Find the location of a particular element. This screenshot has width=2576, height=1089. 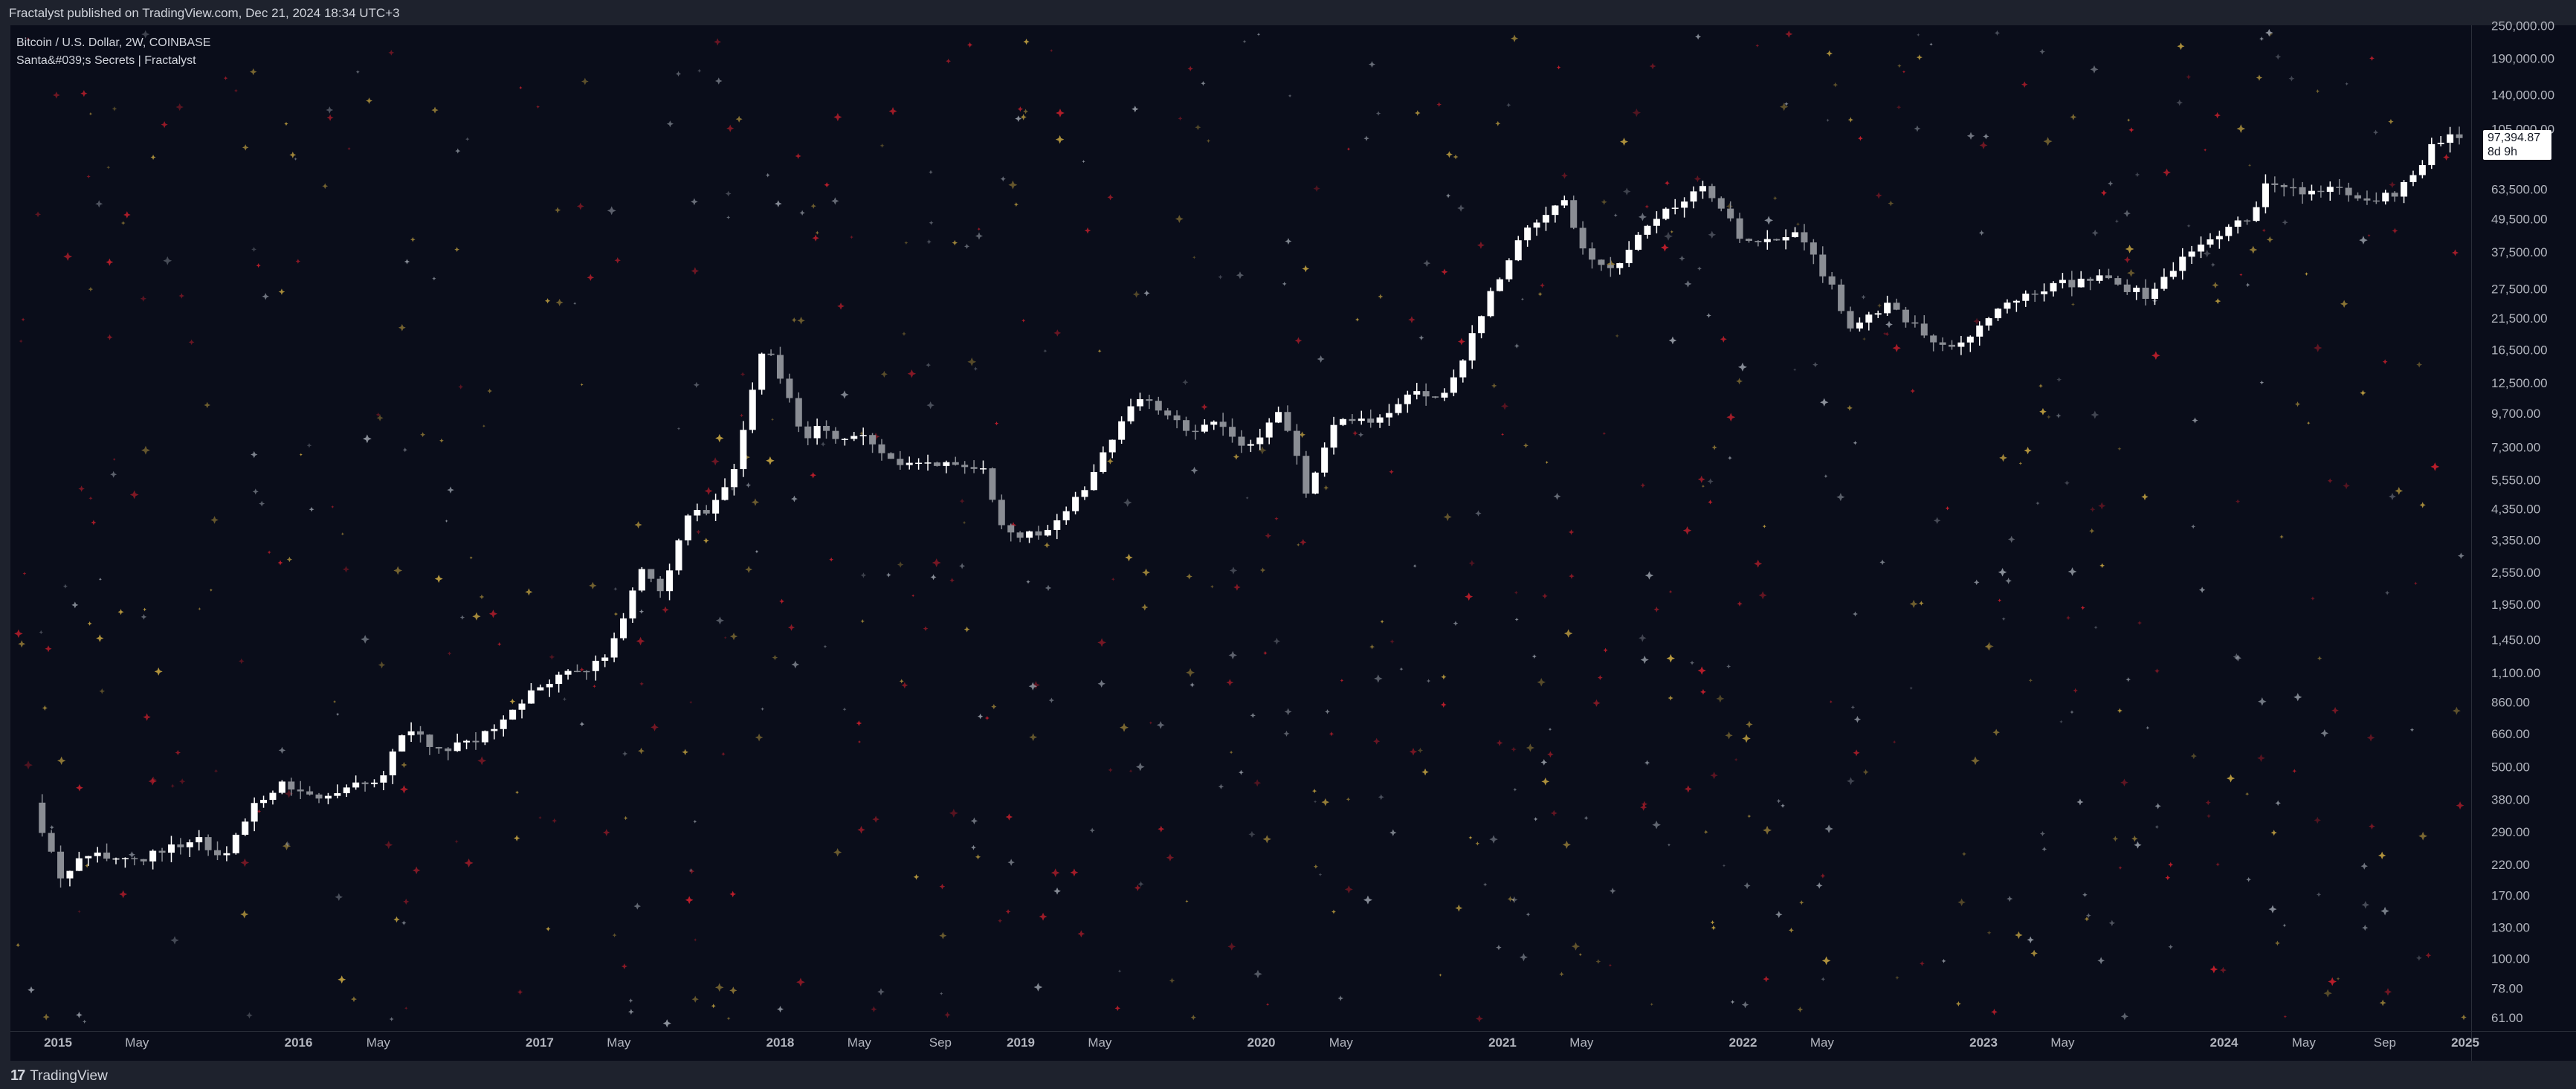

price-tick-label: 49,500.00 is located at coordinates (2519, 219).